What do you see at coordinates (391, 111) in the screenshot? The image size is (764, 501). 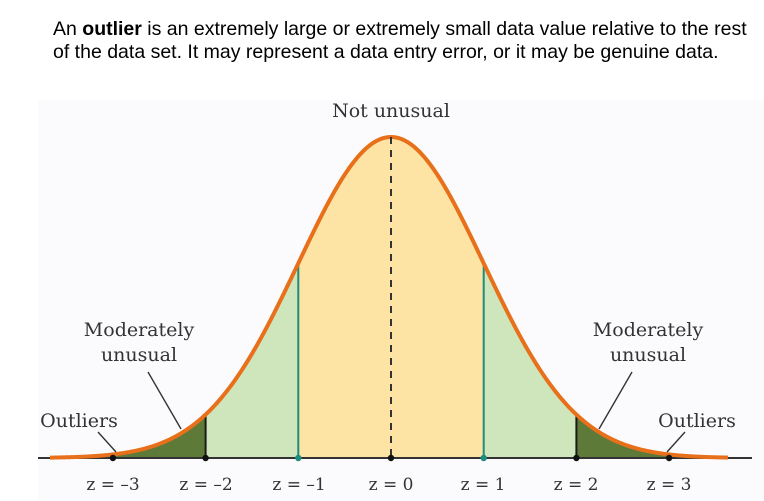 I see `label-not-unusual: Not unusual` at bounding box center [391, 111].